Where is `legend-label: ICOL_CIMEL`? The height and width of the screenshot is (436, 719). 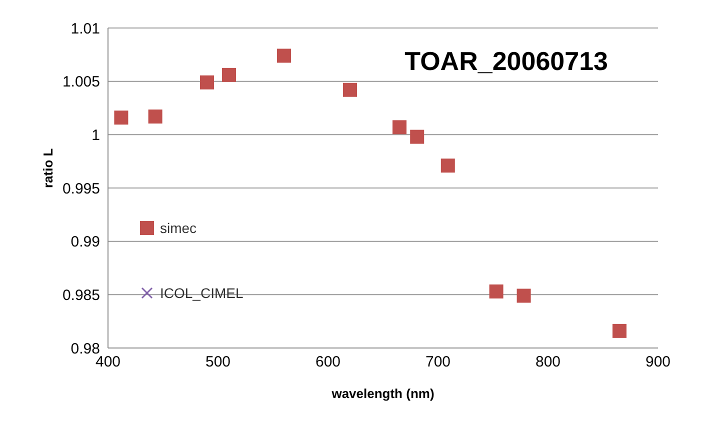 legend-label: ICOL_CIMEL is located at coordinates (202, 293).